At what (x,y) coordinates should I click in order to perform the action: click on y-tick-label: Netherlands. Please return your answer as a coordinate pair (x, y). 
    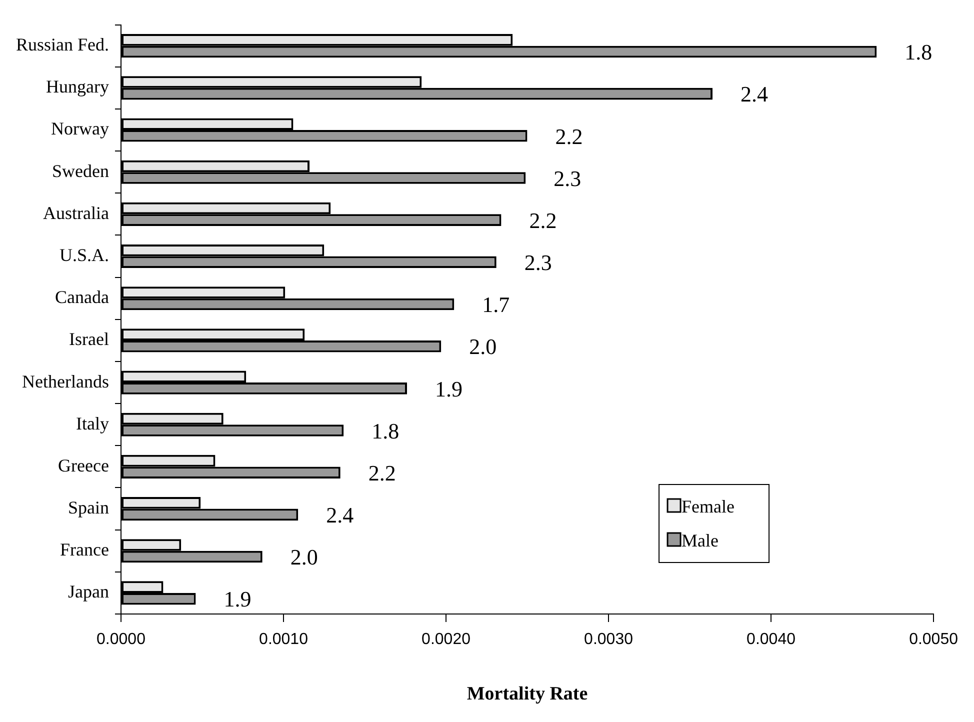
    Looking at the image, I should click on (66, 381).